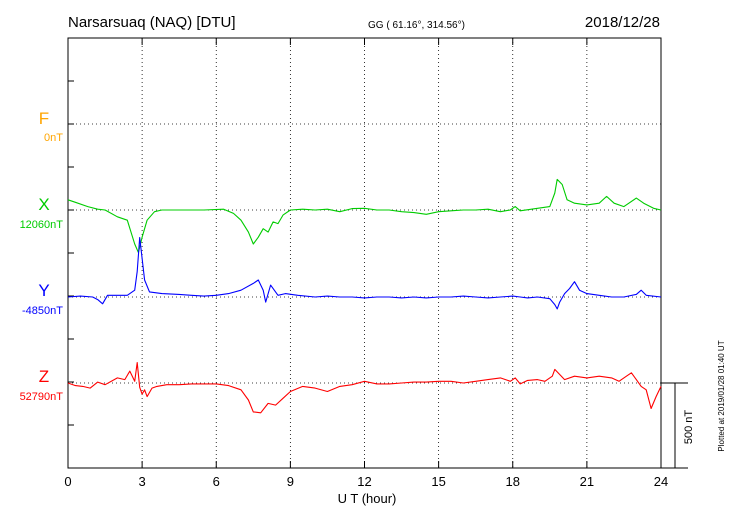 The height and width of the screenshot is (520, 730). Describe the element at coordinates (142, 481) in the screenshot. I see `x-tick-label: 3` at that location.